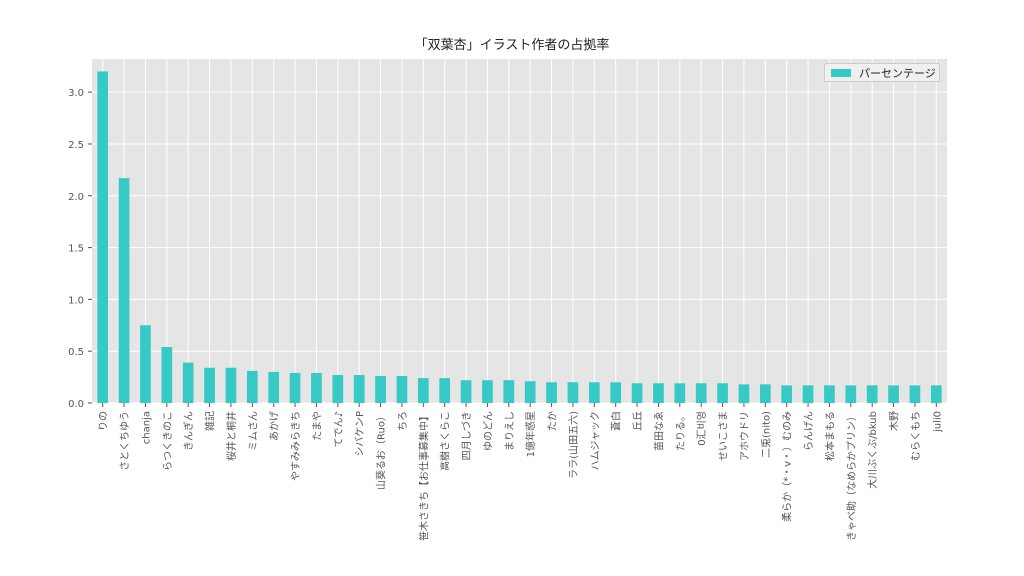 This screenshot has height=576, width=1024. I want to click on x-tick-label: ゆのどん, so click(488, 431).